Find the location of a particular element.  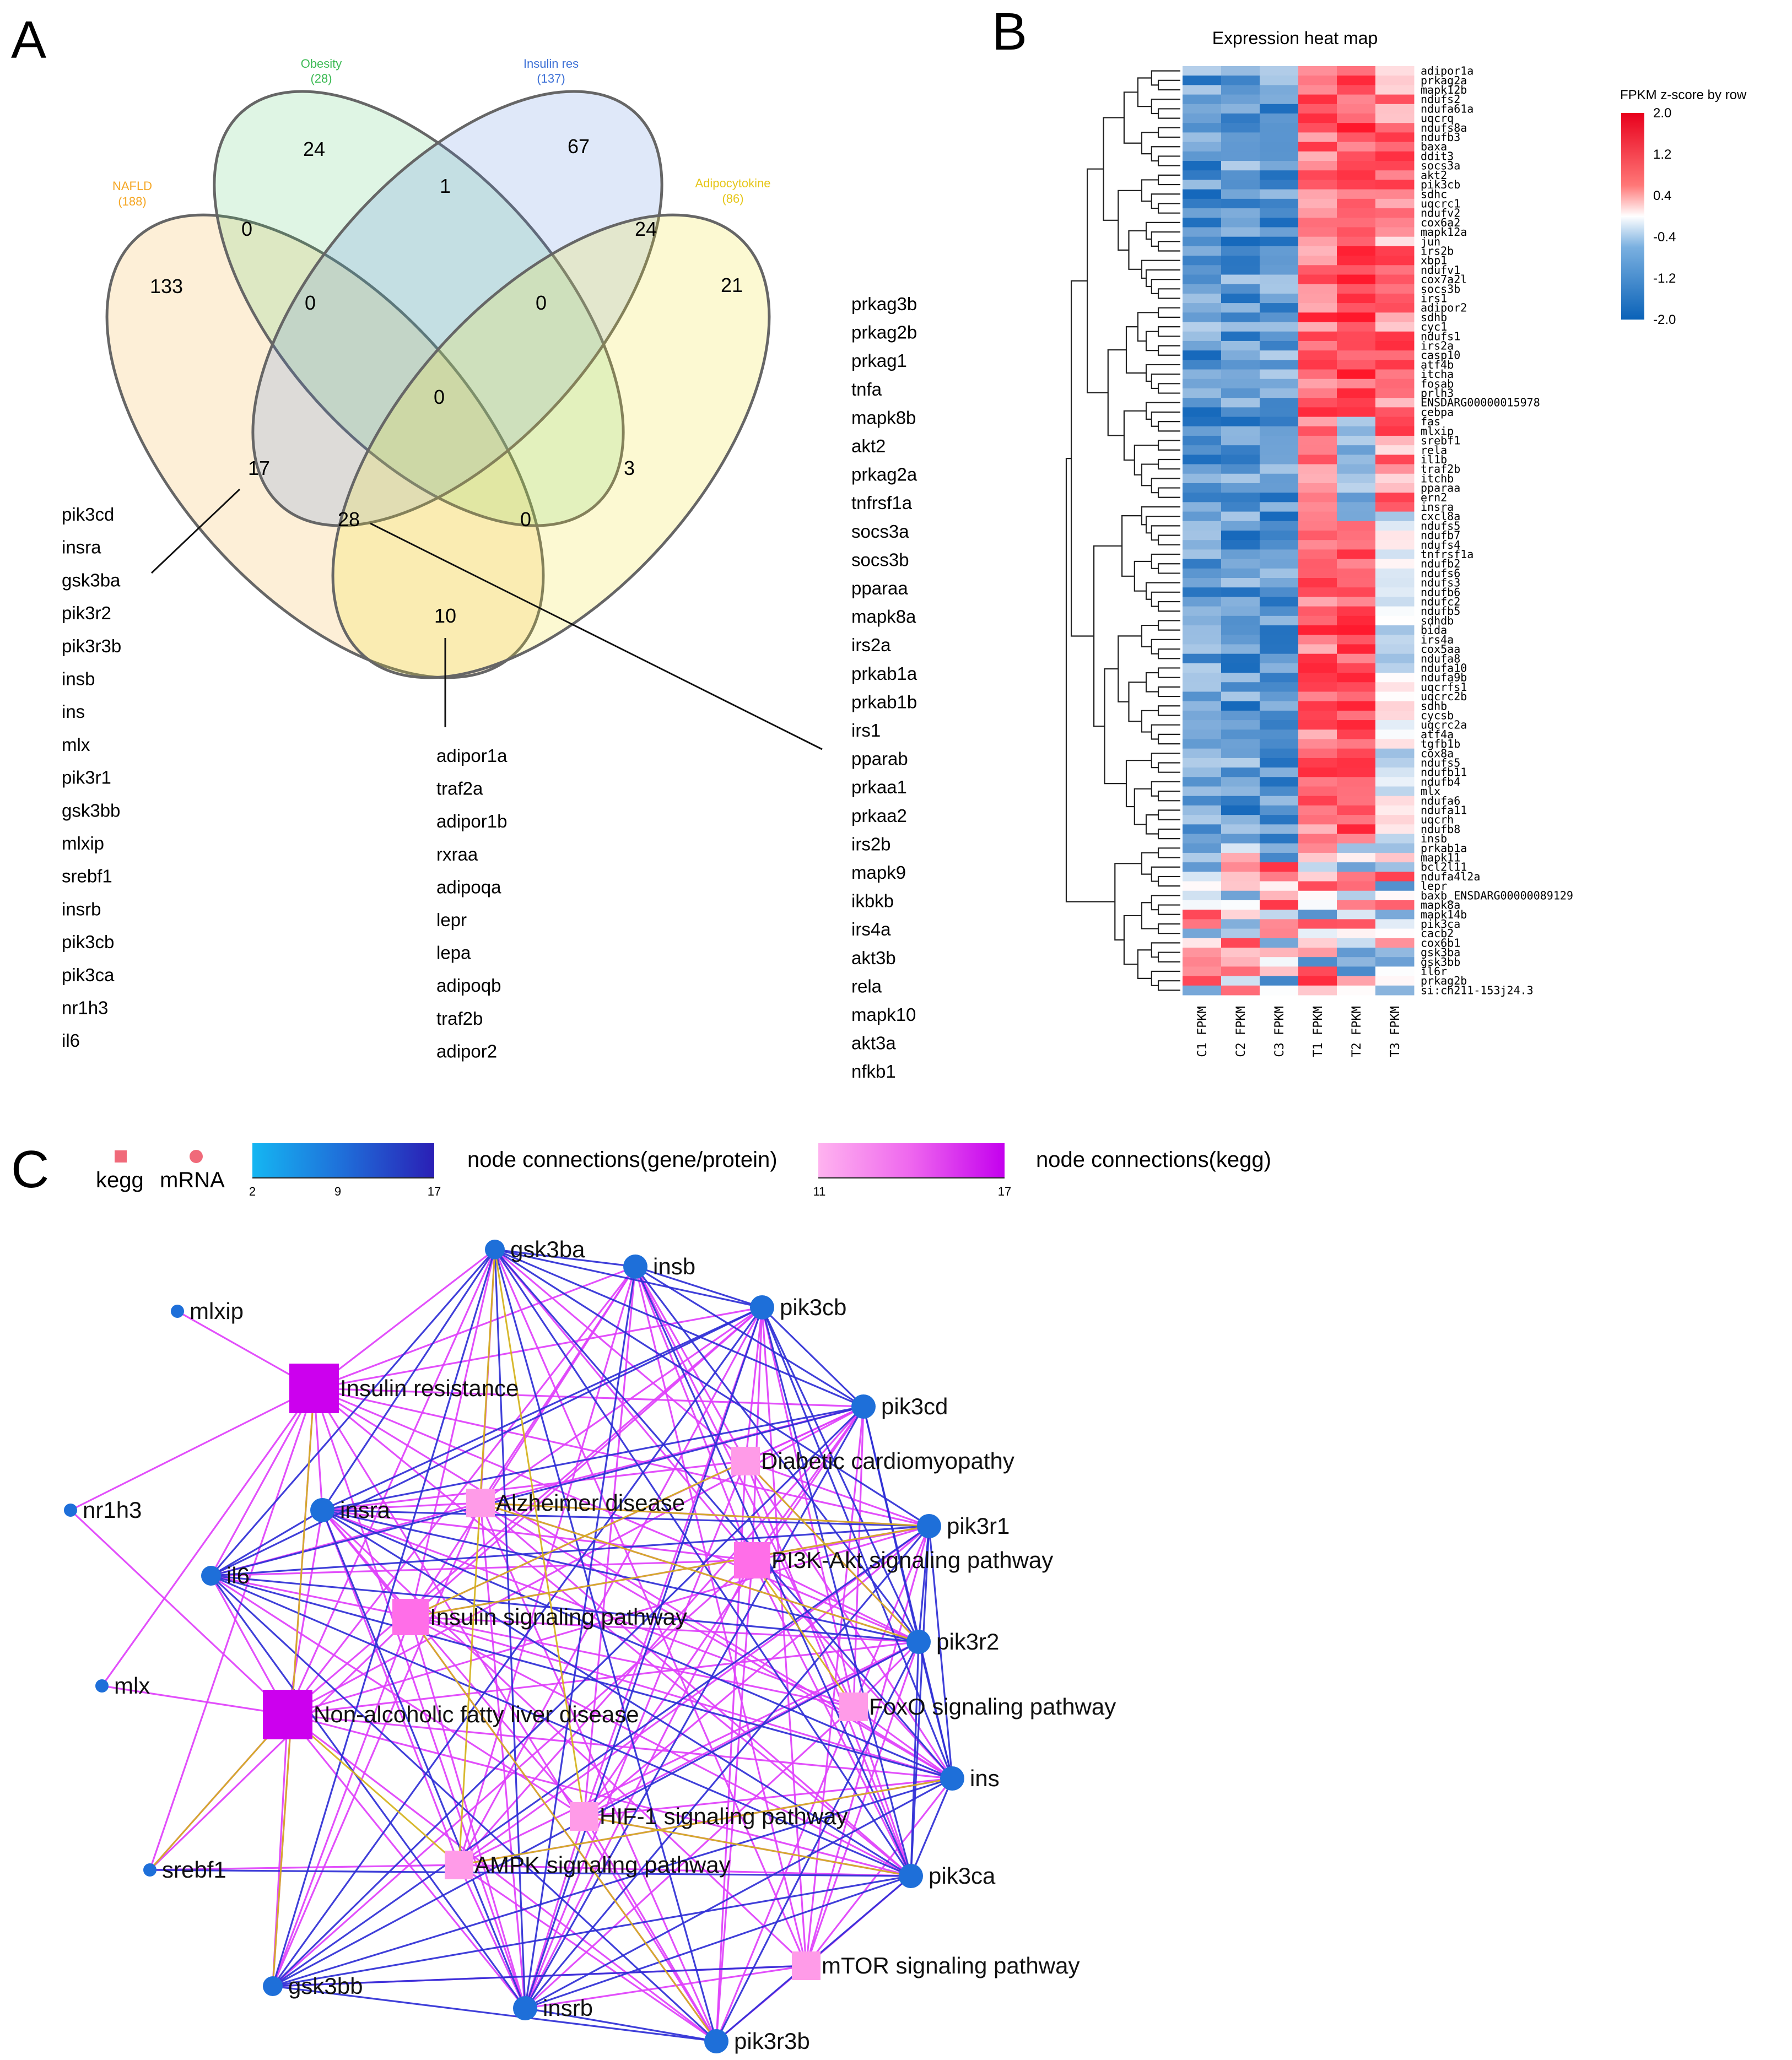

heatmap-row-label: uqcrfs1 is located at coordinates (1444, 687).